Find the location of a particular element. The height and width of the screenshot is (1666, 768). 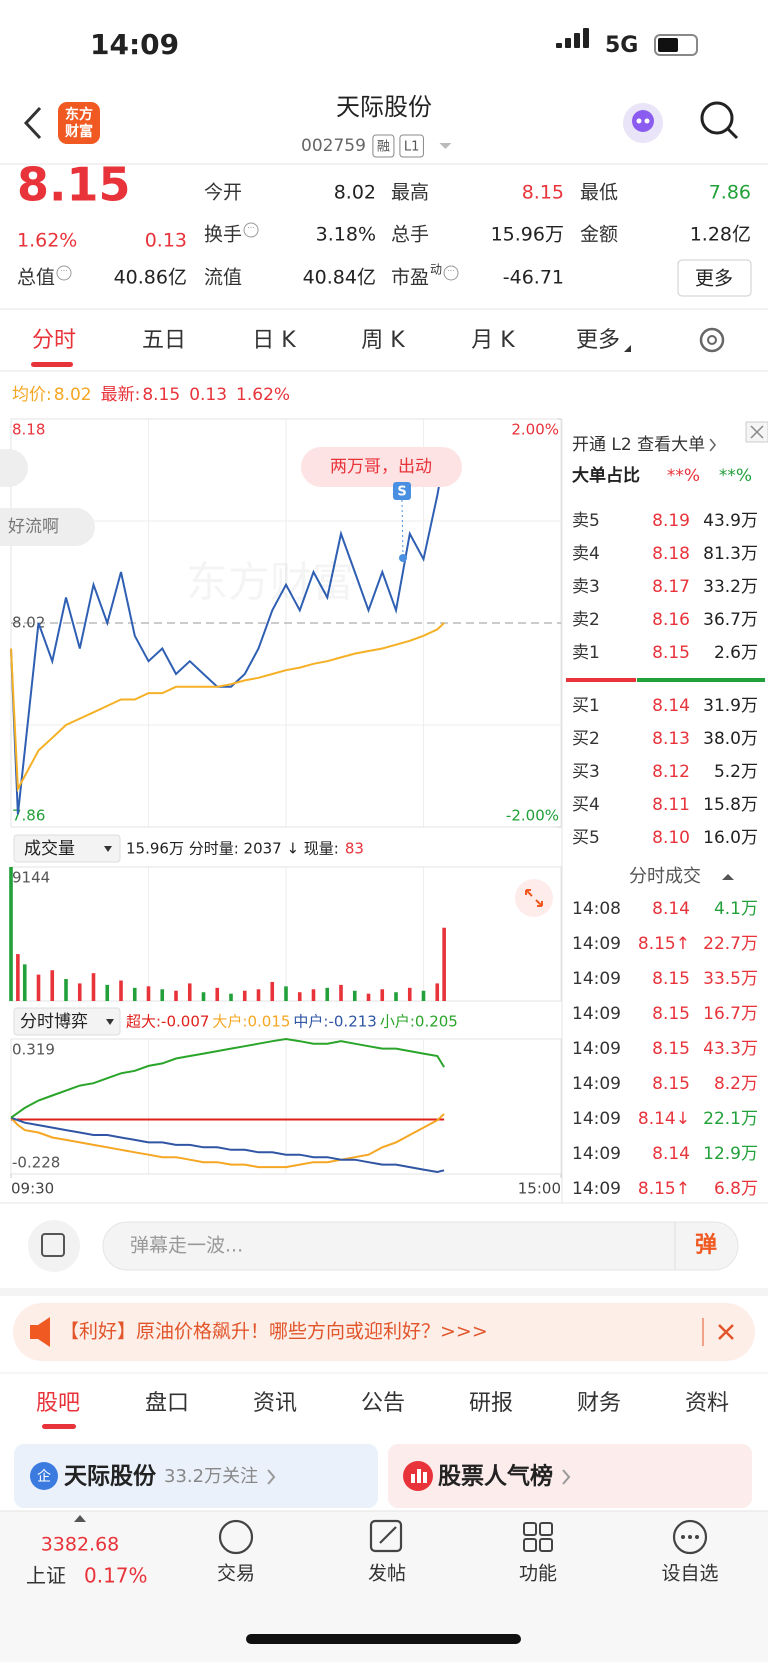

home-indicator is located at coordinates (383, 1639).